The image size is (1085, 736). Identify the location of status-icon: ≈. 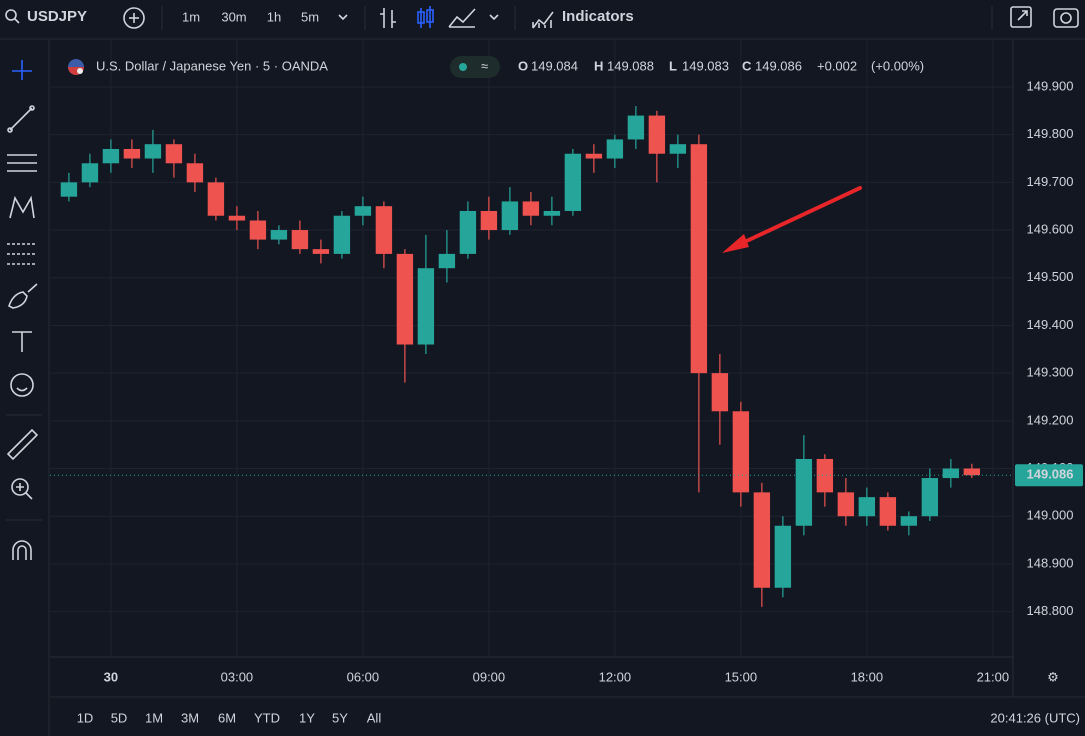
(484, 65).